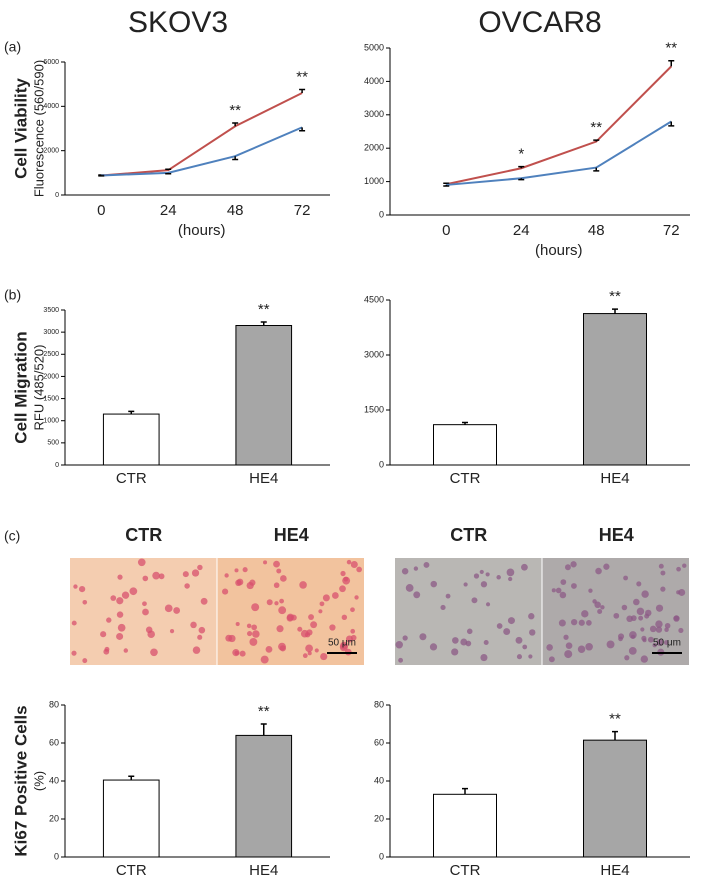 This screenshot has width=709, height=882. I want to click on y-axis-title: Cell Migration, so click(20, 387).